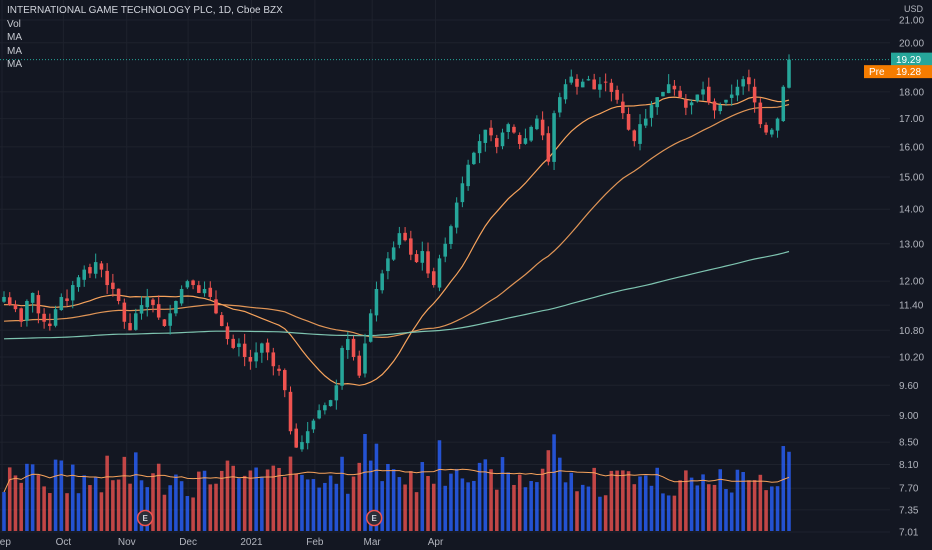 This screenshot has height=550, width=932. I want to click on x-tick-label: Nov, so click(127, 542).